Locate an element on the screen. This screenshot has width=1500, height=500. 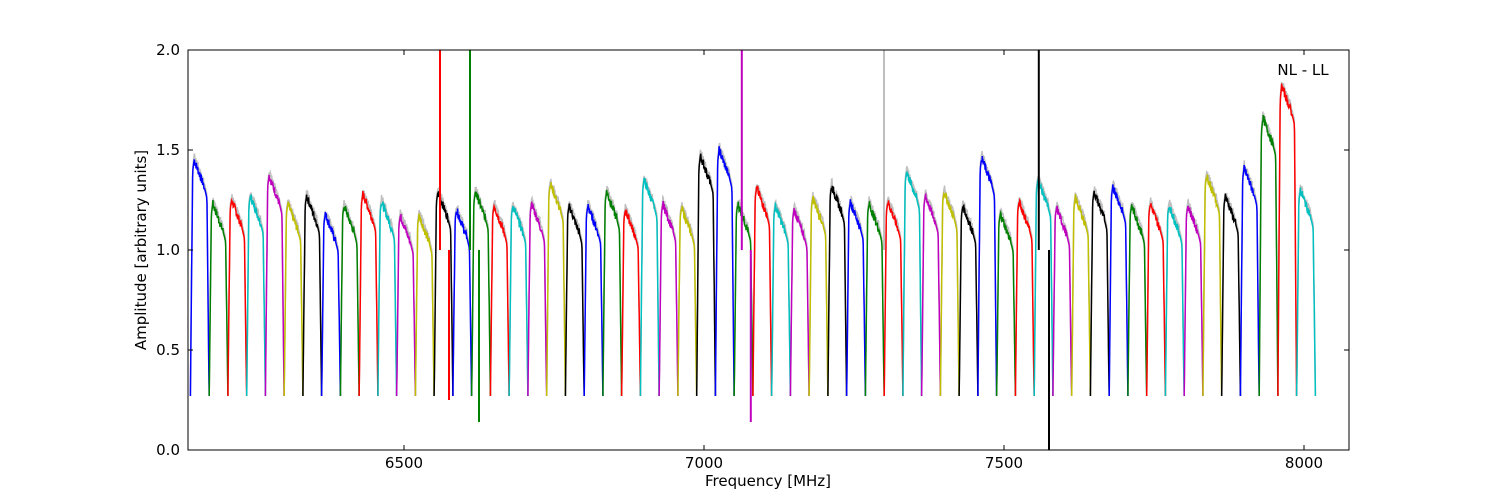
x-tick-label: 8000 is located at coordinates (1304, 463).